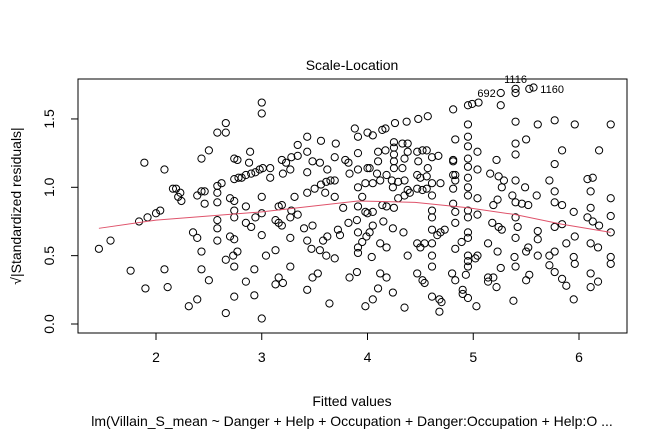  What do you see at coordinates (579, 357) in the screenshot?
I see `x-tick-label: 6` at bounding box center [579, 357].